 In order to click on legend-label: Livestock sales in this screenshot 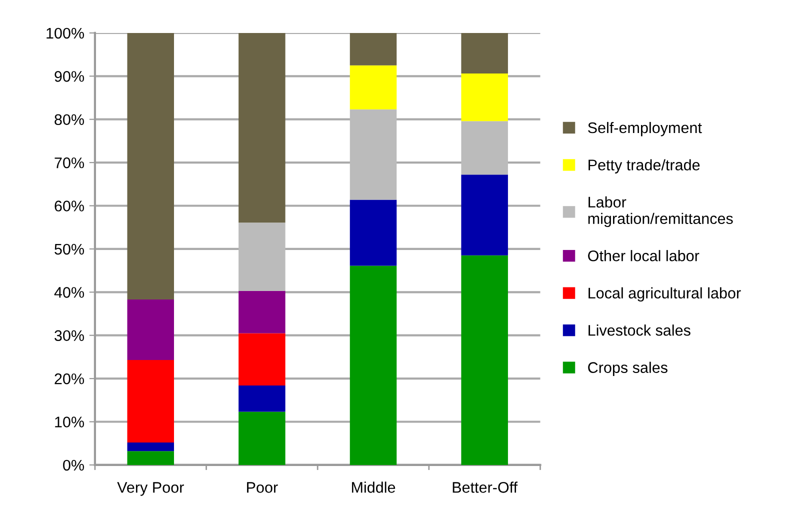, I will do `click(639, 330)`.